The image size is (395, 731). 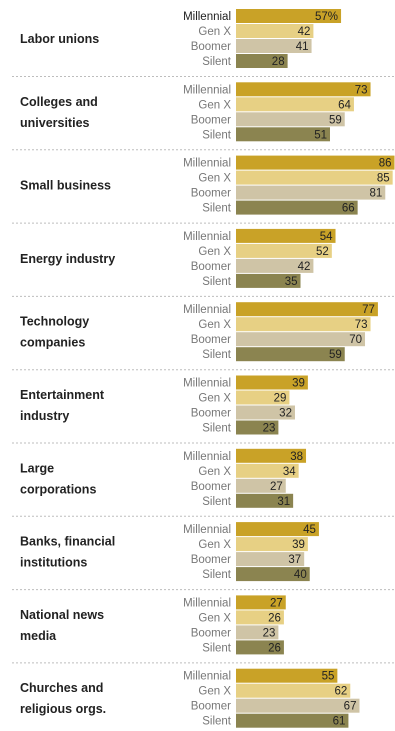 What do you see at coordinates (207, 310) in the screenshot?
I see `generation-label-technology-companies-millennial: Millennial` at bounding box center [207, 310].